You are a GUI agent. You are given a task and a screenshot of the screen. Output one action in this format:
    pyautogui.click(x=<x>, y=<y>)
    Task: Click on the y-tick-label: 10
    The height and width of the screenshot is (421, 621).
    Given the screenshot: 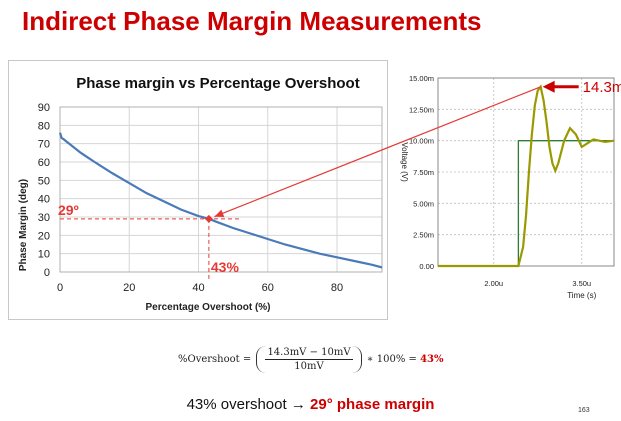 What is the action you would take?
    pyautogui.click(x=44, y=255)
    